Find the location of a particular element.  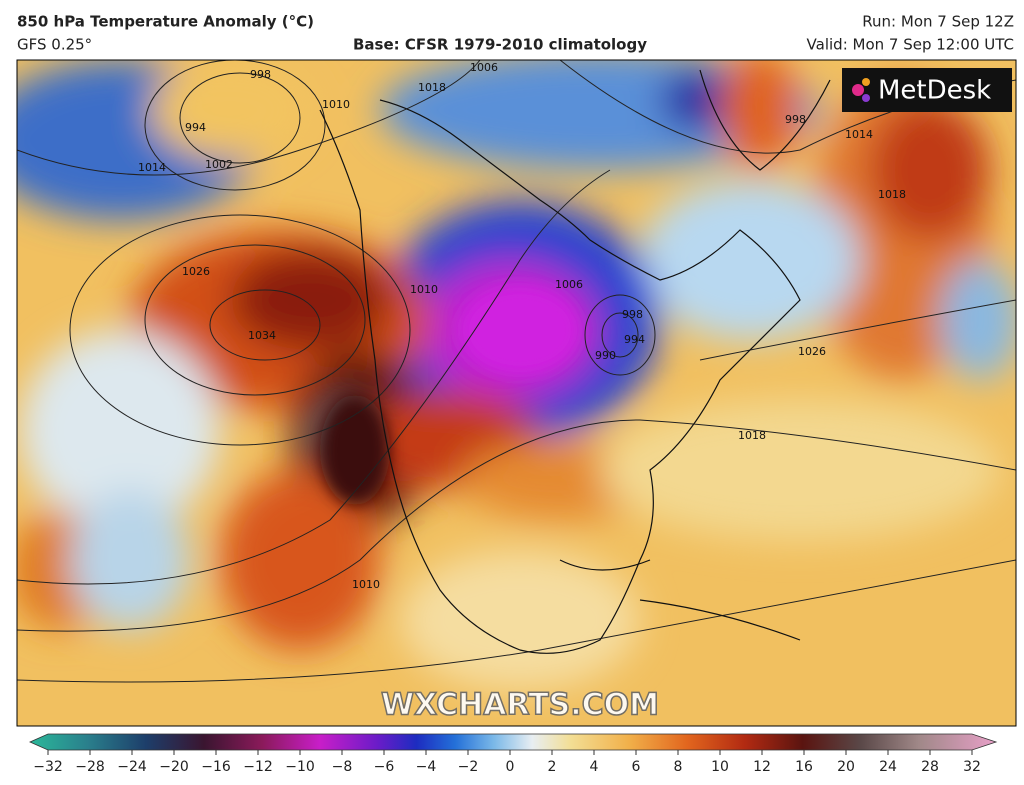

watermark: WXCHARTS.COM is located at coordinates (520, 705).